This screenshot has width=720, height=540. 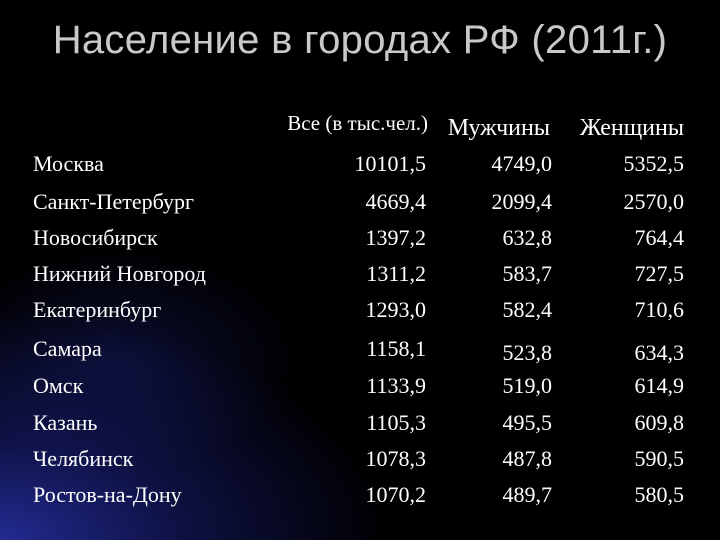 What do you see at coordinates (97, 309) in the screenshot?
I see `city-name: Екатеринбург` at bounding box center [97, 309].